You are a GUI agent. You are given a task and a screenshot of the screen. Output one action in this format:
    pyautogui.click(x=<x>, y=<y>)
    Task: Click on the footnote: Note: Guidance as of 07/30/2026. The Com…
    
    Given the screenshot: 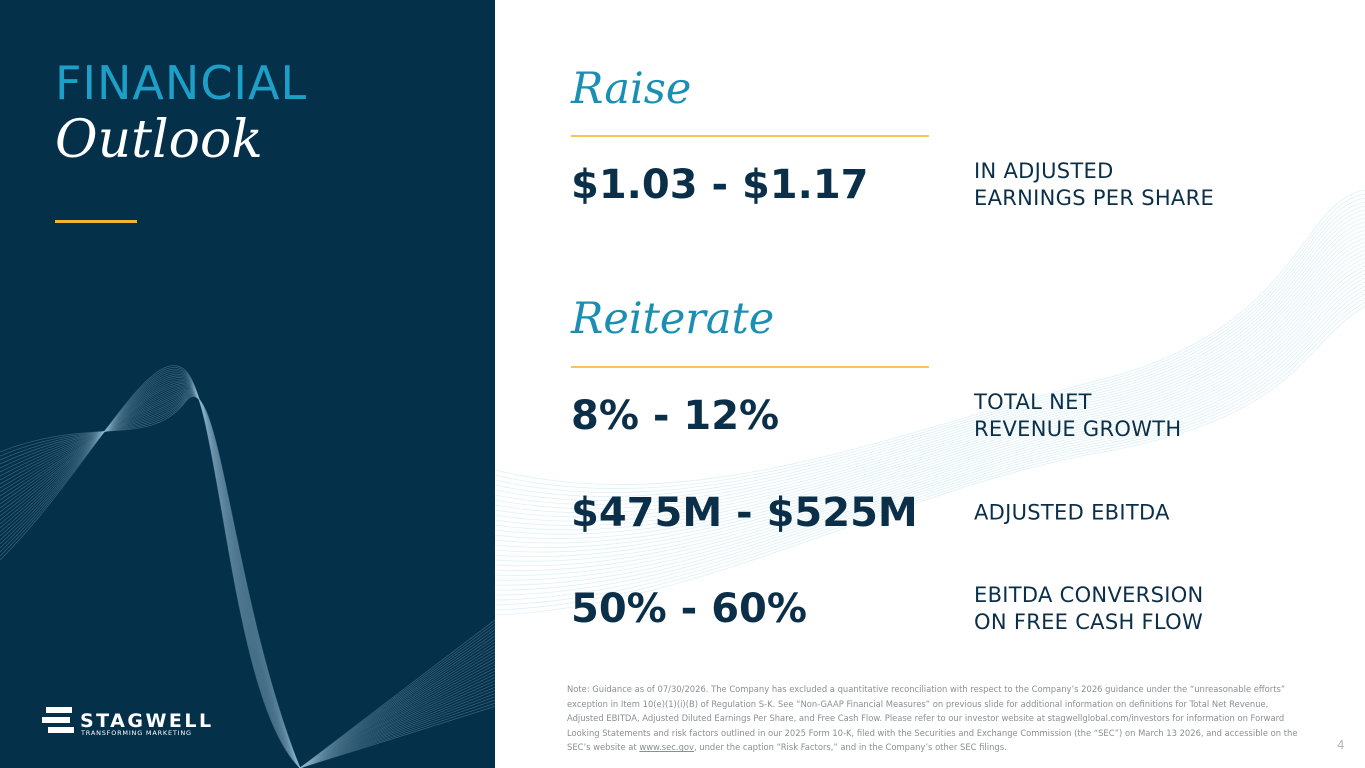 What is the action you would take?
    pyautogui.click(x=934, y=718)
    